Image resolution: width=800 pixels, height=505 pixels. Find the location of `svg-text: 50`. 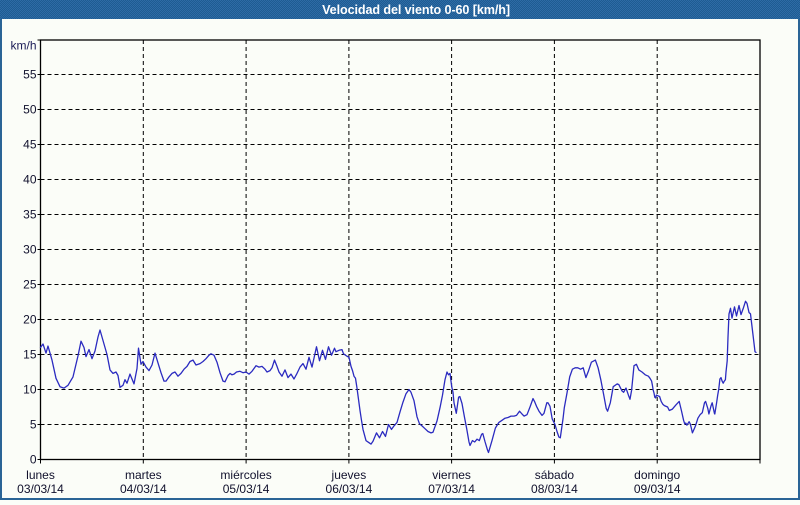

svg-text: 50 is located at coordinates (30, 110).